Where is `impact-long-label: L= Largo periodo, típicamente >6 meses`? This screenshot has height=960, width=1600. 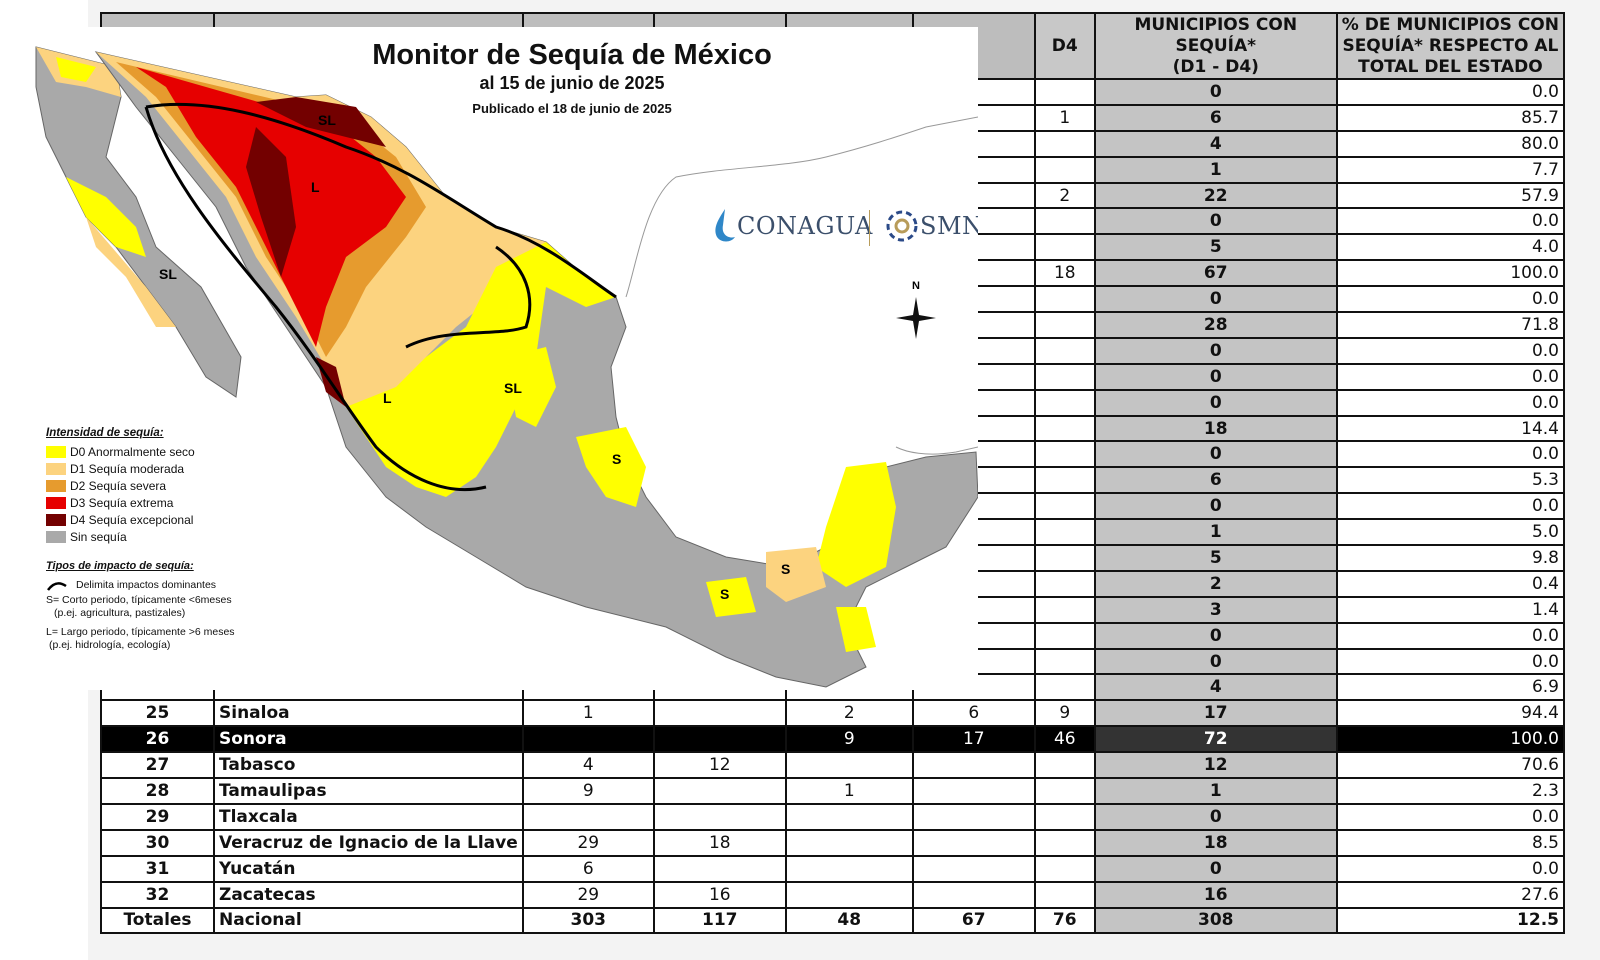 impact-long-label: L= Largo periodo, típicamente >6 meses is located at coordinates (140, 632).